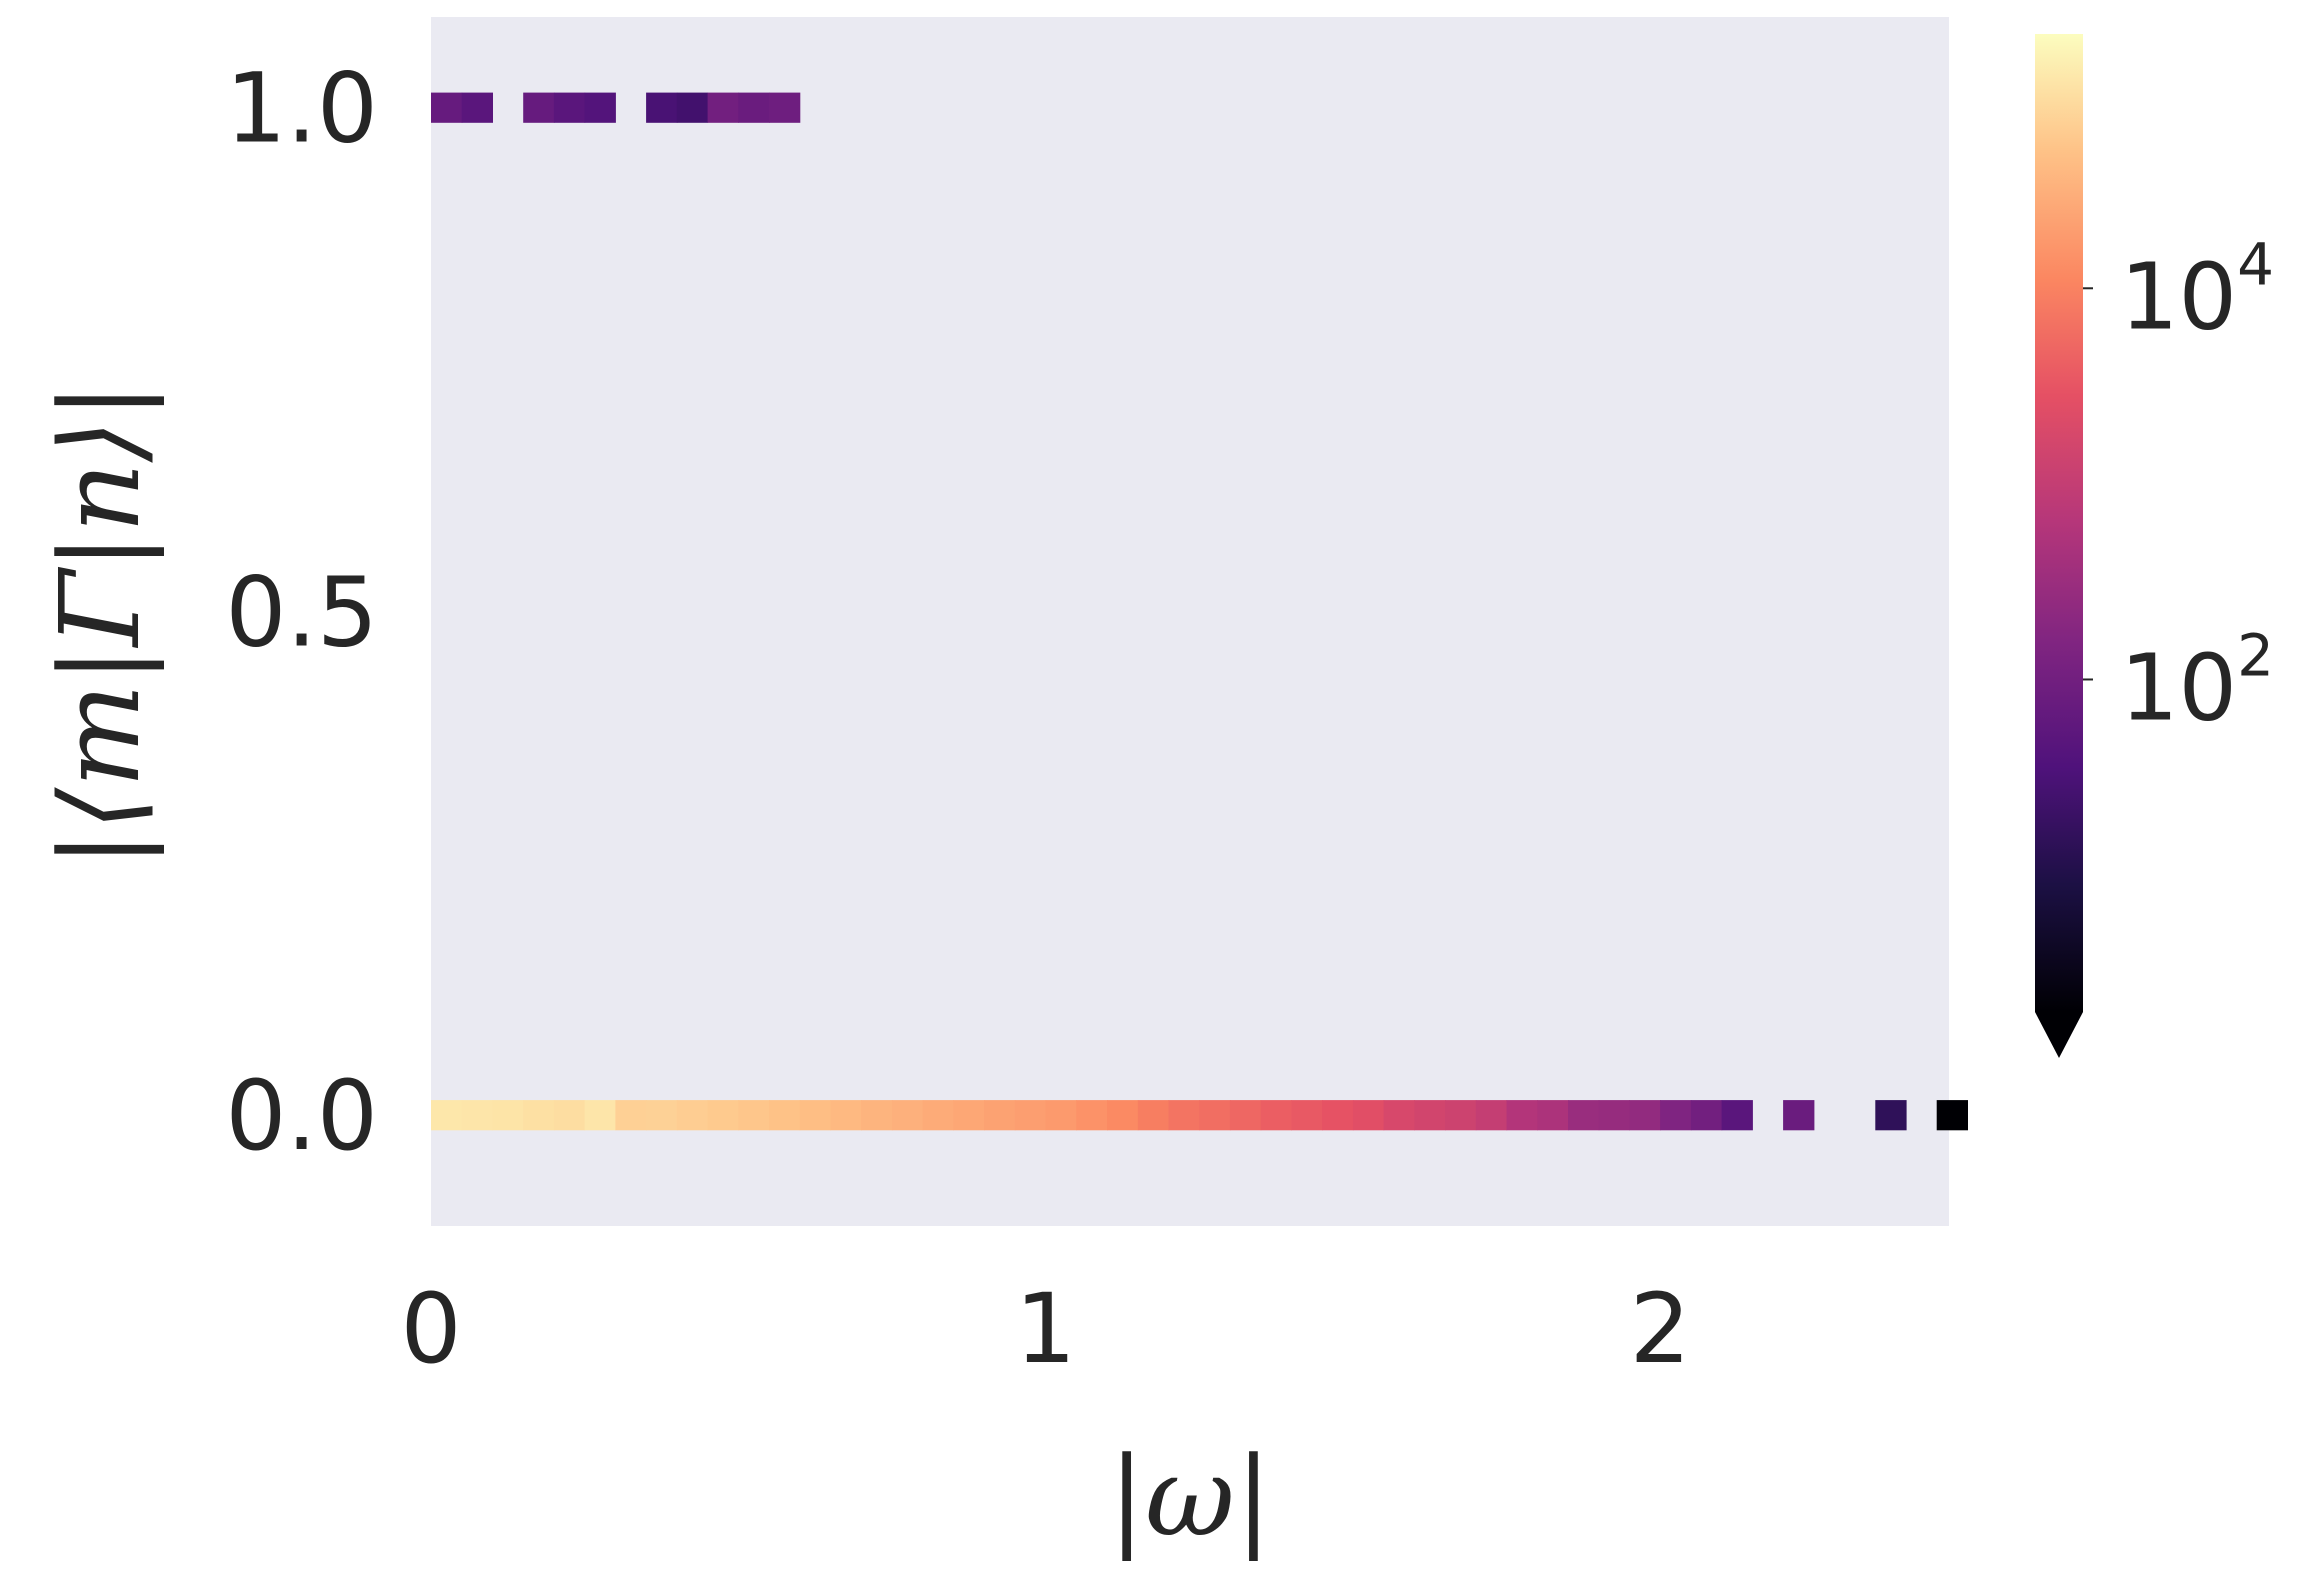 The height and width of the screenshot is (1570, 2309). I want to click on y-tick-label: 0.5, so click(301, 612).